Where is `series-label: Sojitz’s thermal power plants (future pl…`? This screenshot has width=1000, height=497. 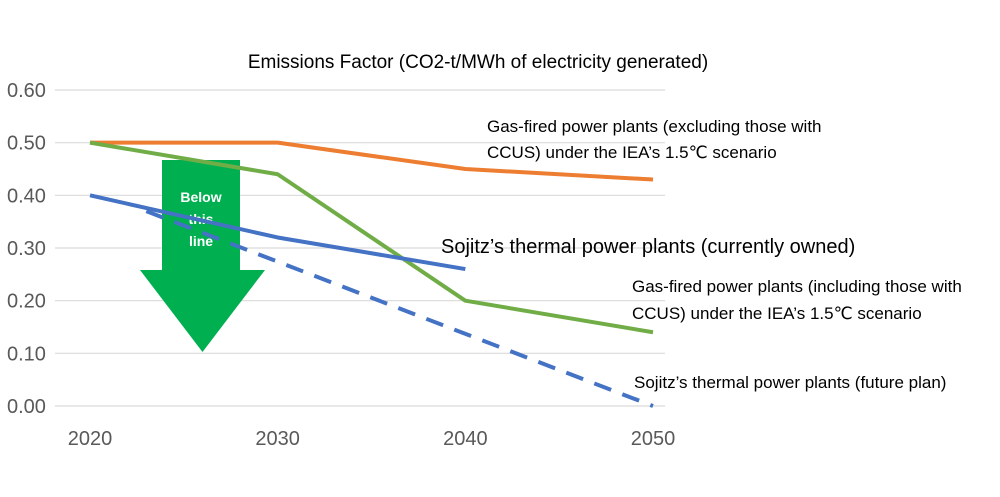 series-label: Sojitz’s thermal power plants (future pl… is located at coordinates (790, 382).